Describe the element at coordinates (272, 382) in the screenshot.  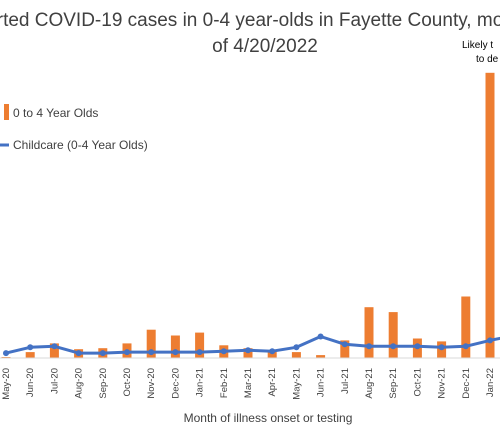
I see `x-tick-label: Apr-21` at that location.